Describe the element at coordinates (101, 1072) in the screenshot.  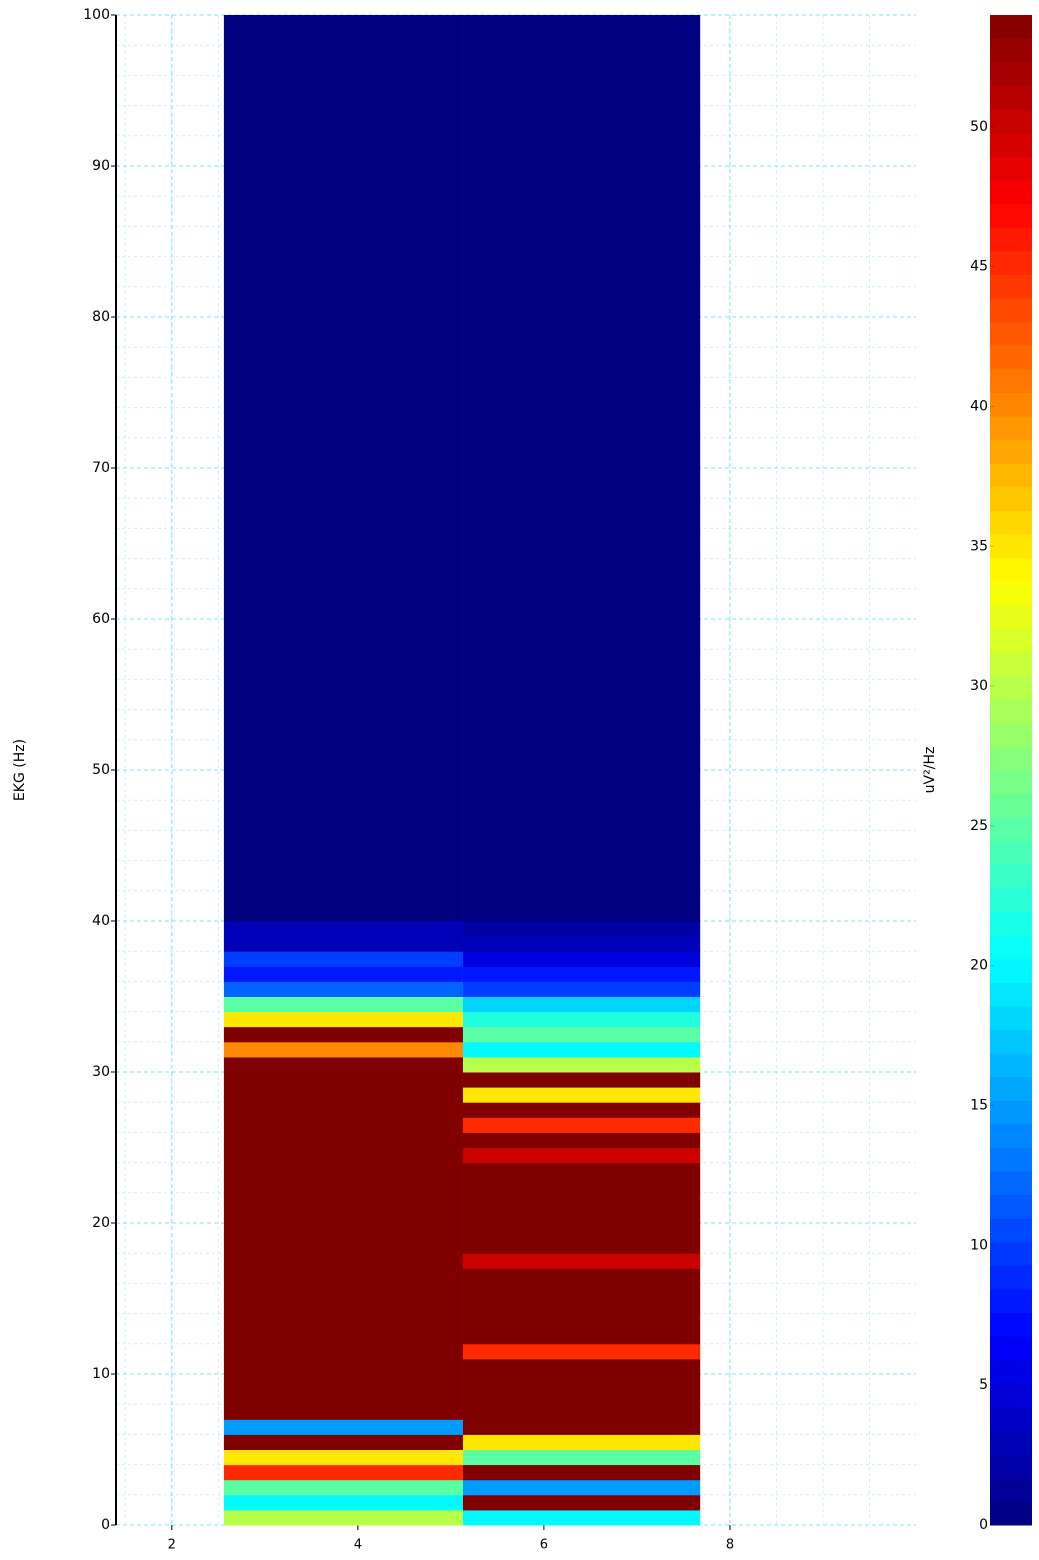
I see `y-tick-label: 30` at that location.